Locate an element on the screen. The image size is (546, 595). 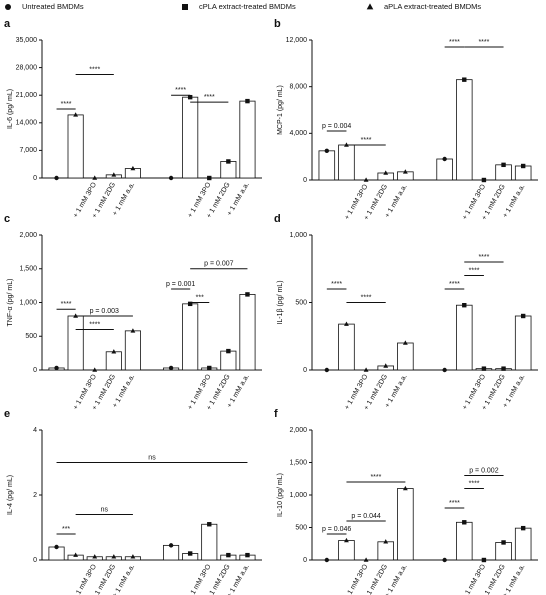
y-tick-label: 7,000 is located at coordinates (28, 150).